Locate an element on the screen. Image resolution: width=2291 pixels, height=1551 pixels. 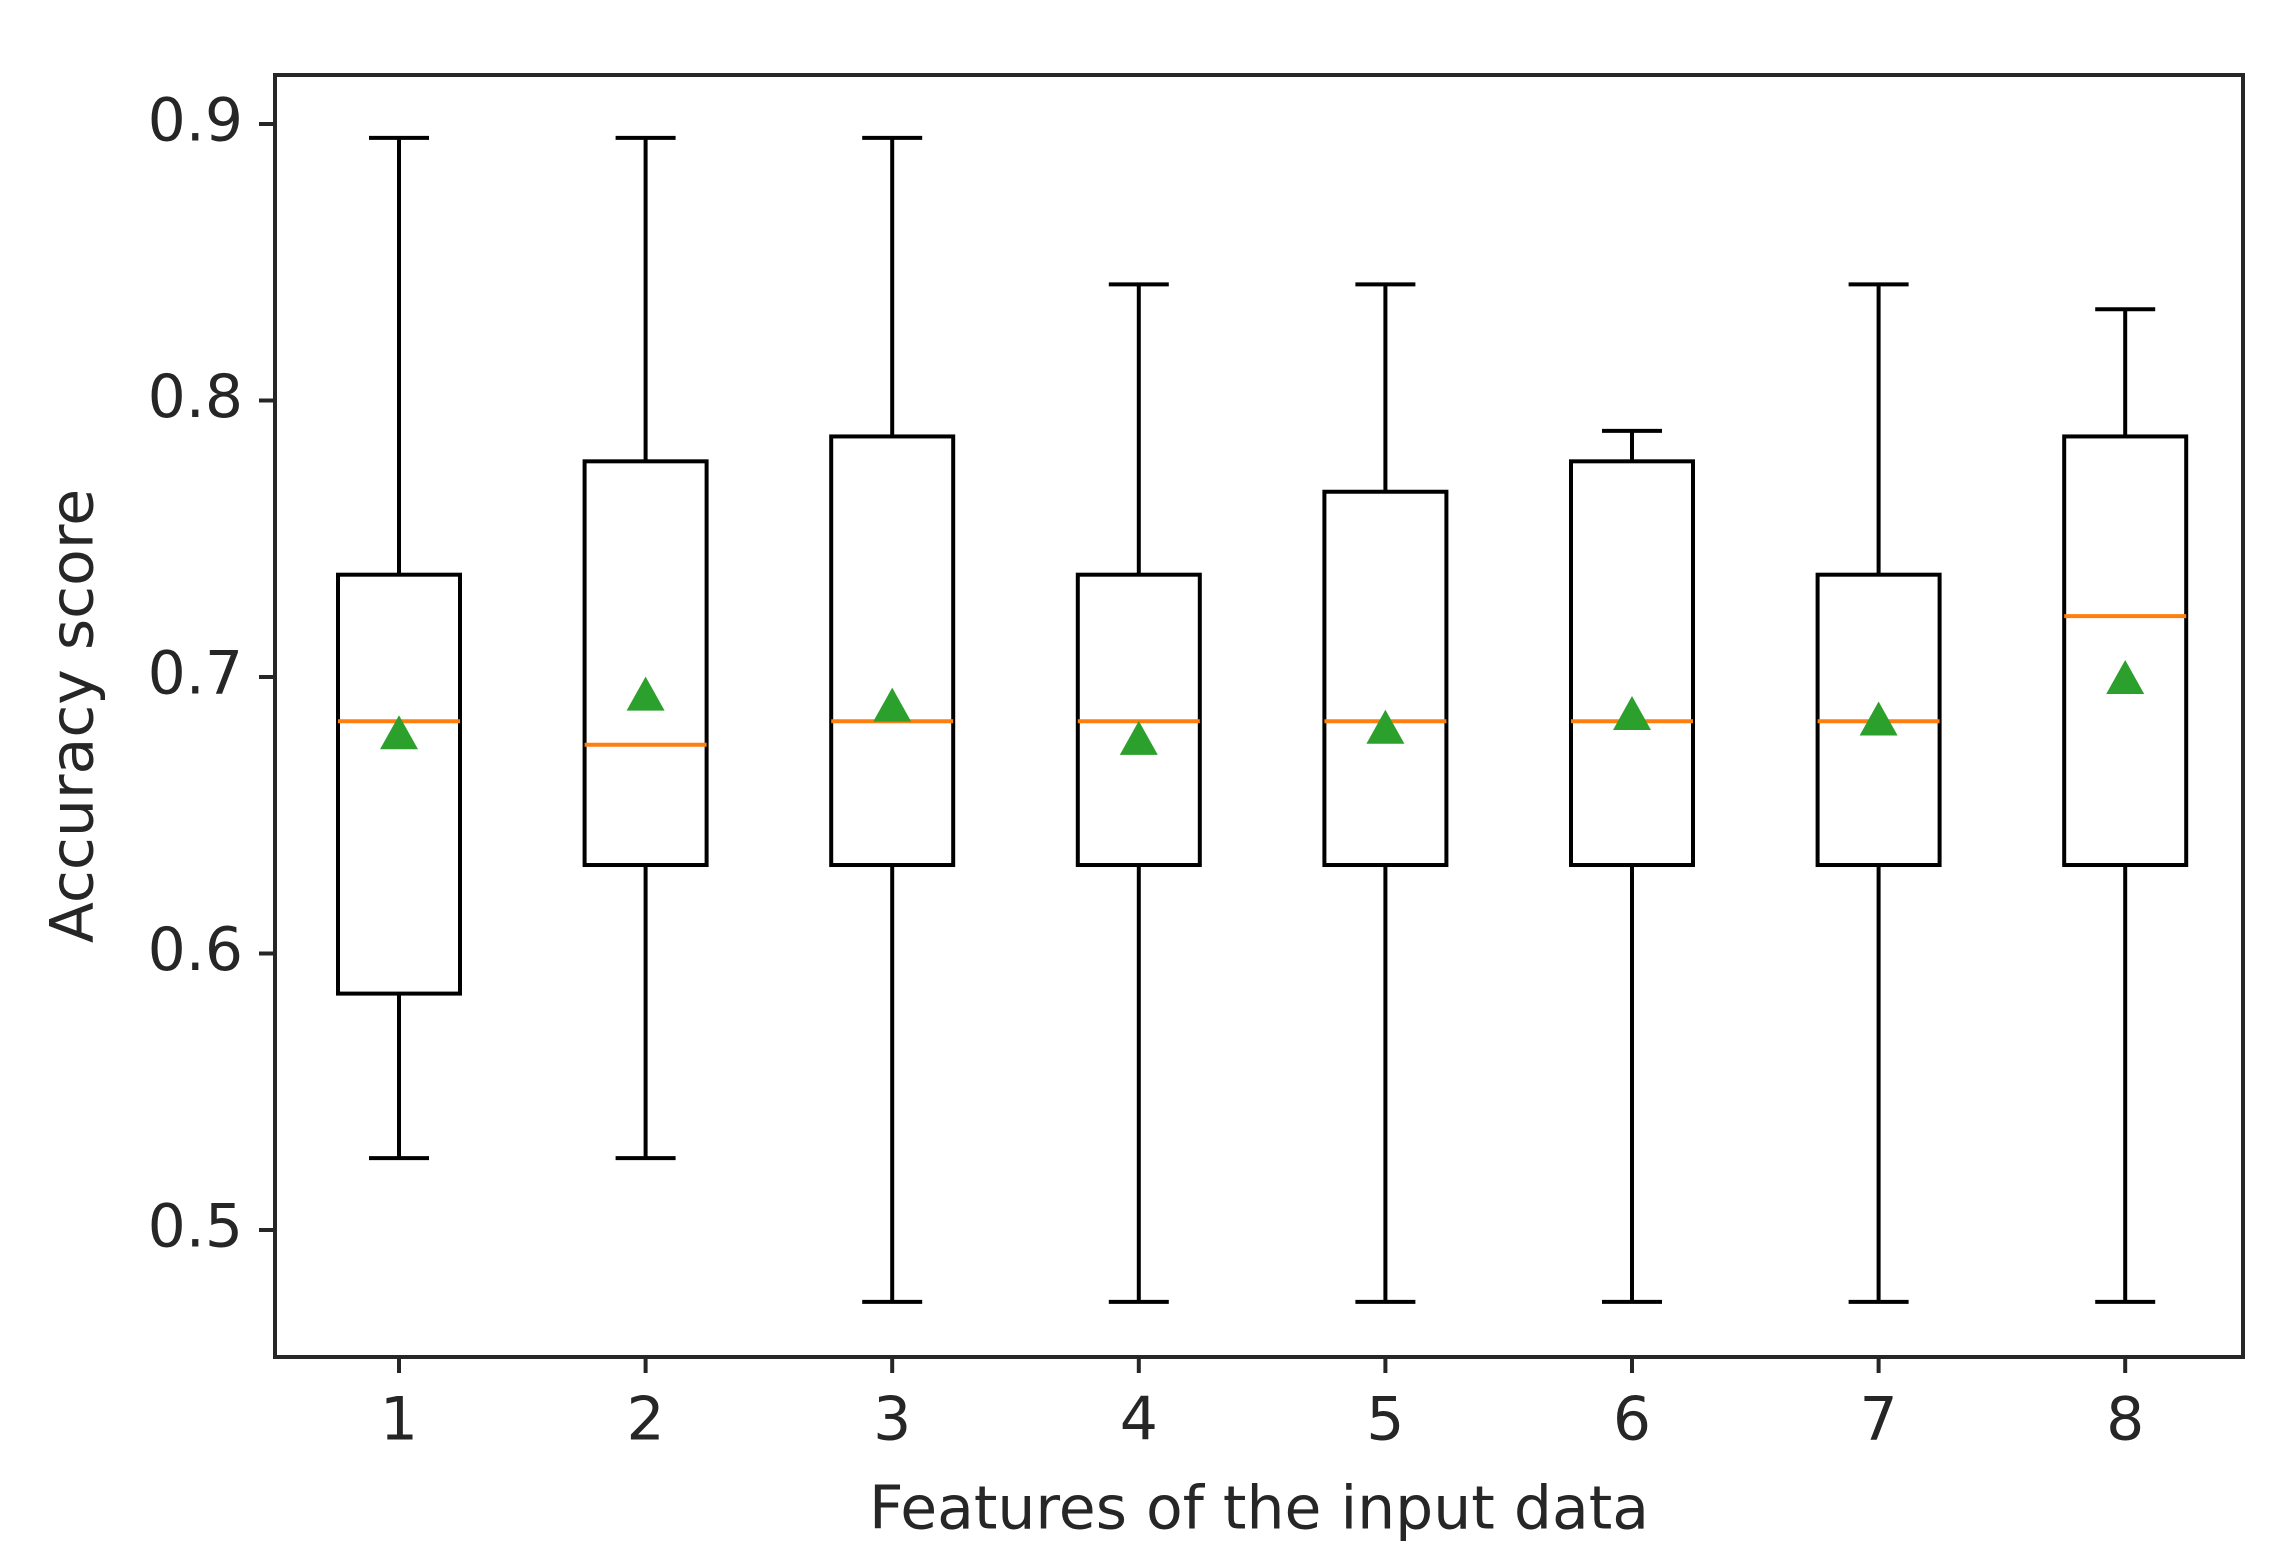
y-axis-ticks: 0.5 0.6 0.7 0.8 0.9 is located at coordinates (211, 674).